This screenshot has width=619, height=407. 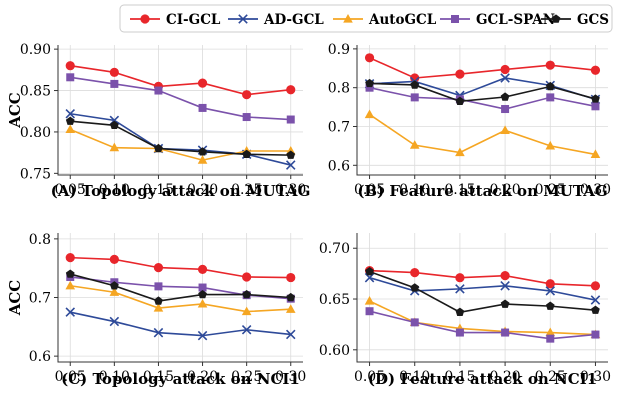 What do you see at coordinates (181, 191) in the screenshot?
I see `panel-title: (A) Topology attack on MUTAG` at bounding box center [181, 191].